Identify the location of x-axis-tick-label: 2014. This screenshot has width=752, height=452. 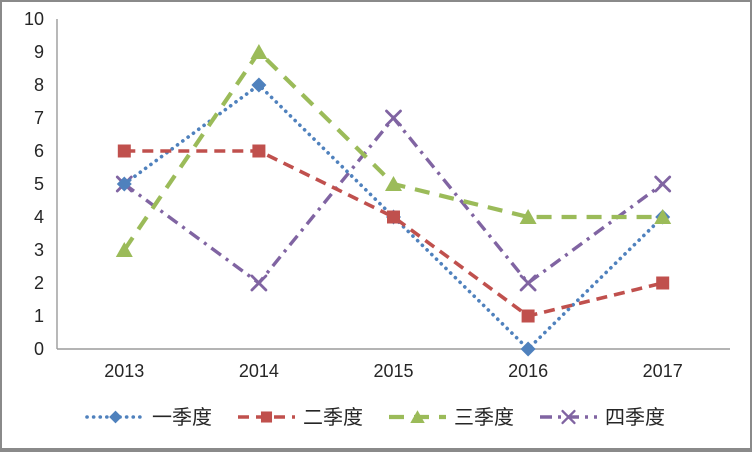
(259, 371).